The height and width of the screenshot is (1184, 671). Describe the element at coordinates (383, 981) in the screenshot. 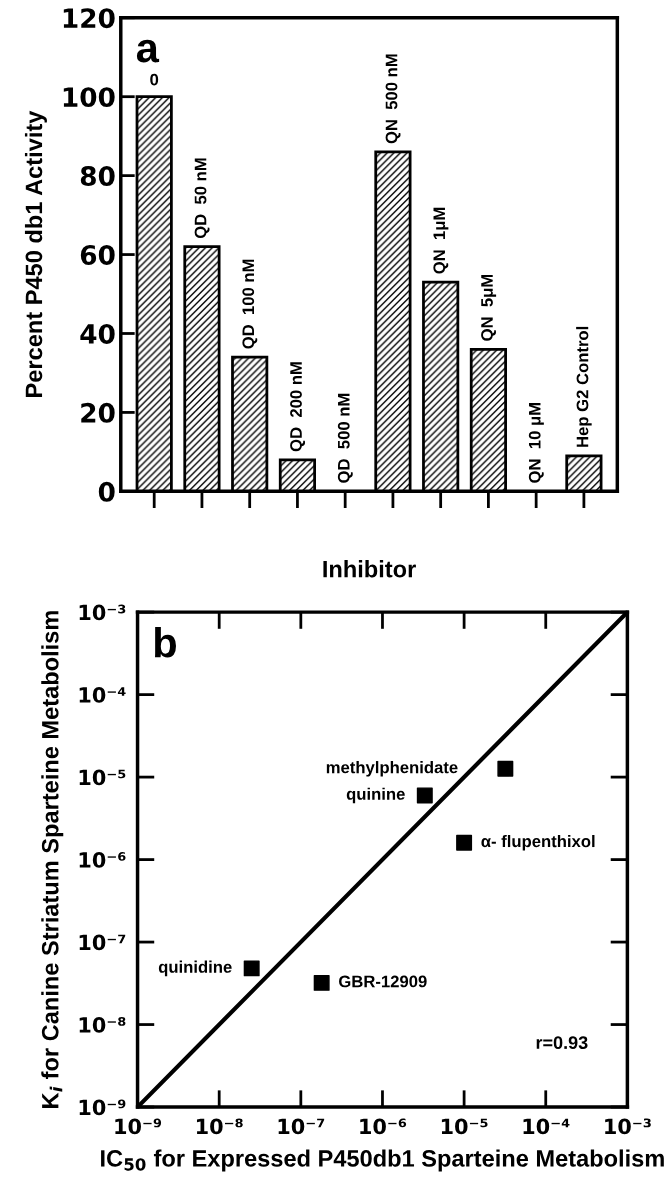

I see `annotation: GBR-12909` at that location.